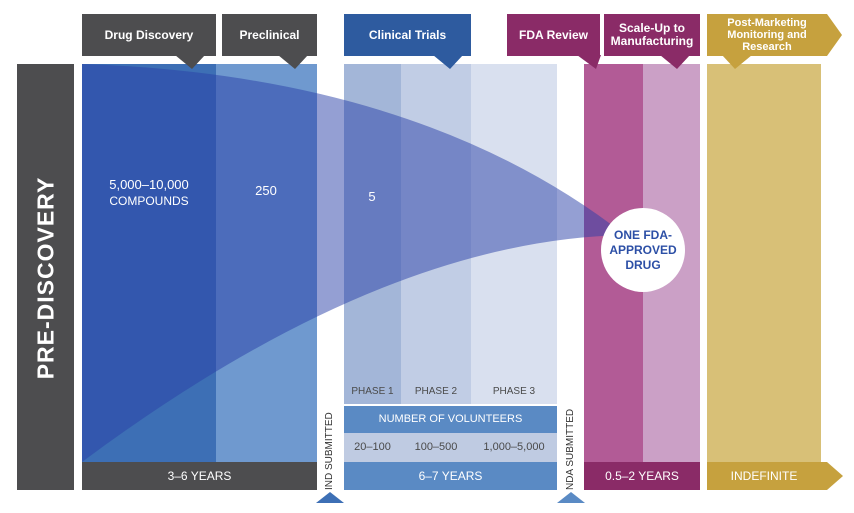 This screenshot has width=854, height=513. What do you see at coordinates (329, 451) in the screenshot?
I see `ind-submitted-label: IND SUBMITTED` at bounding box center [329, 451].